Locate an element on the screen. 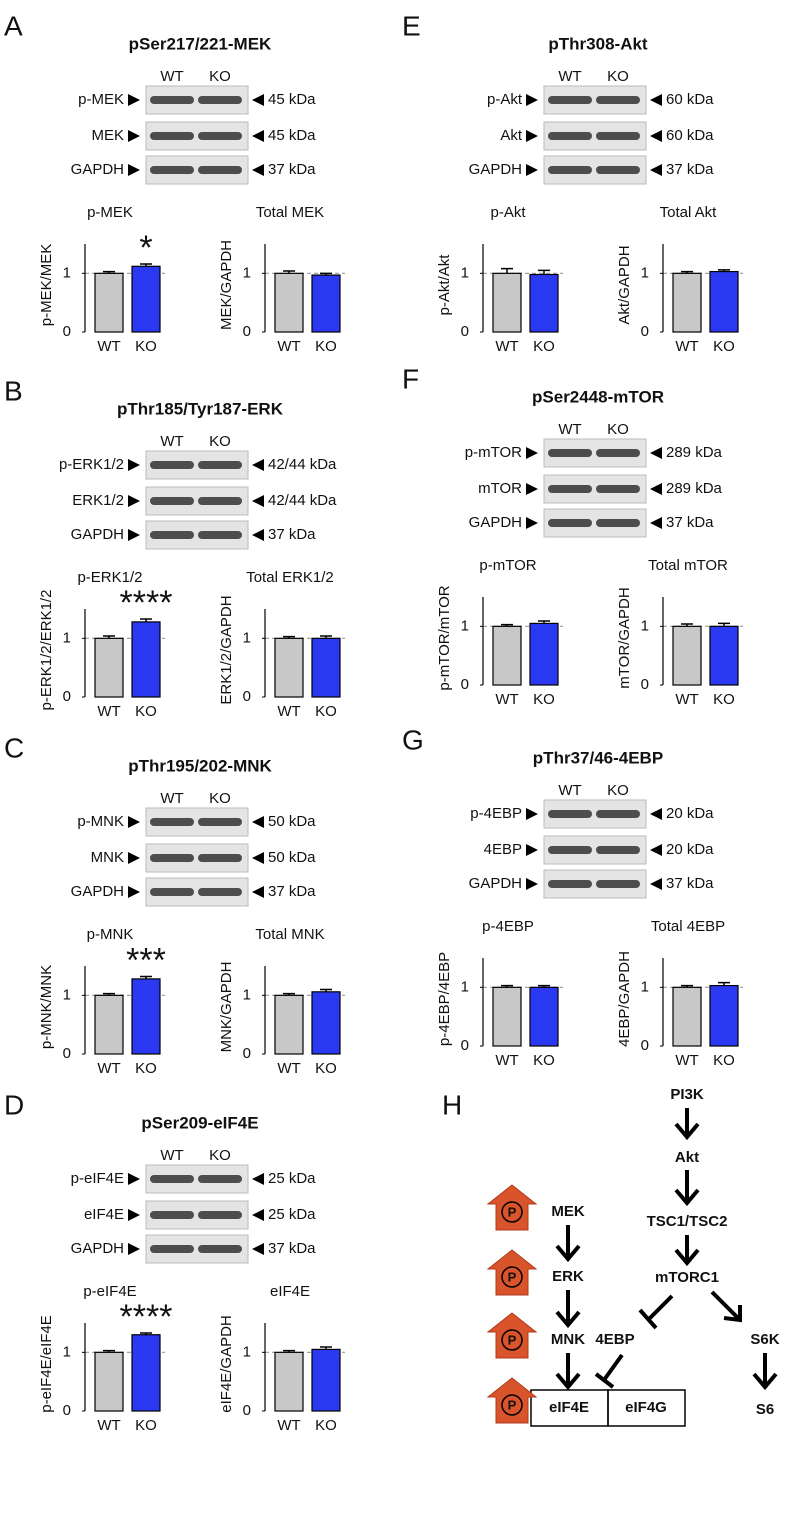 The height and width of the screenshot is (1523, 796). size-label: 25 kDa is located at coordinates (292, 1178).